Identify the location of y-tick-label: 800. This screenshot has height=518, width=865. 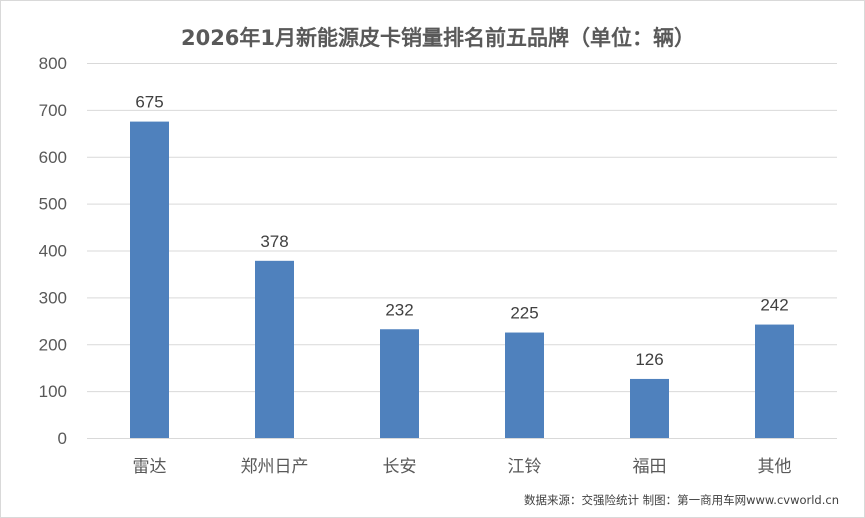
(53, 63).